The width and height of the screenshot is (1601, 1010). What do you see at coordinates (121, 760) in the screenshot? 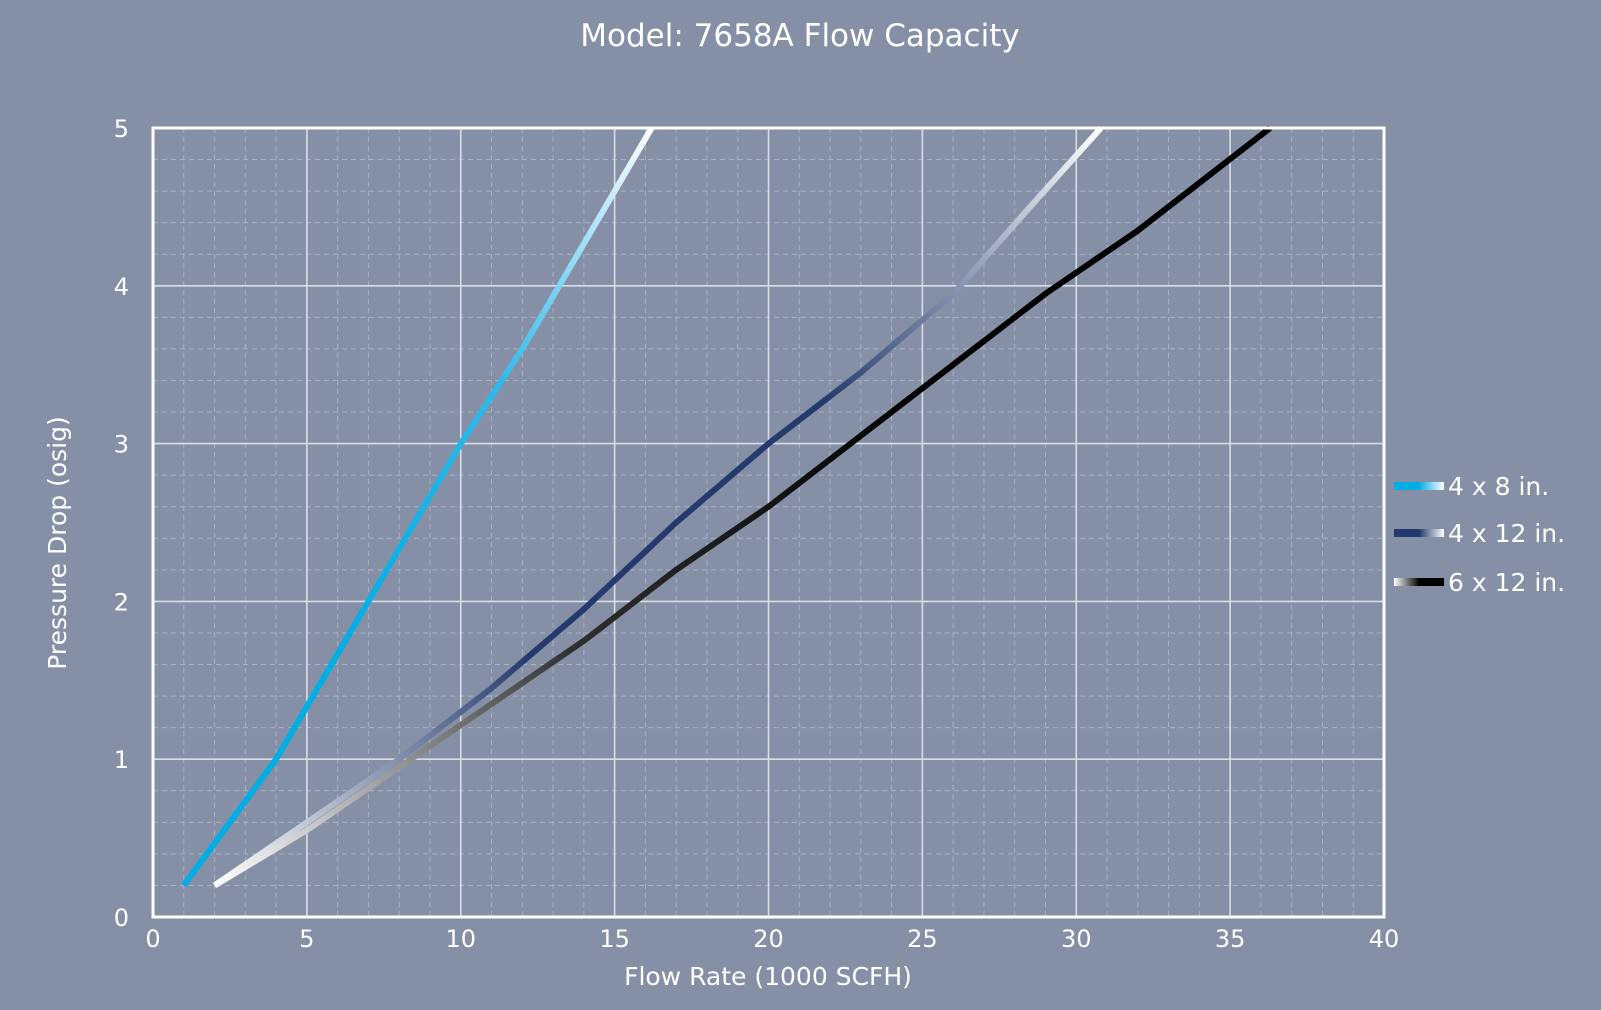
I see `y-tick-label: 1` at bounding box center [121, 760].